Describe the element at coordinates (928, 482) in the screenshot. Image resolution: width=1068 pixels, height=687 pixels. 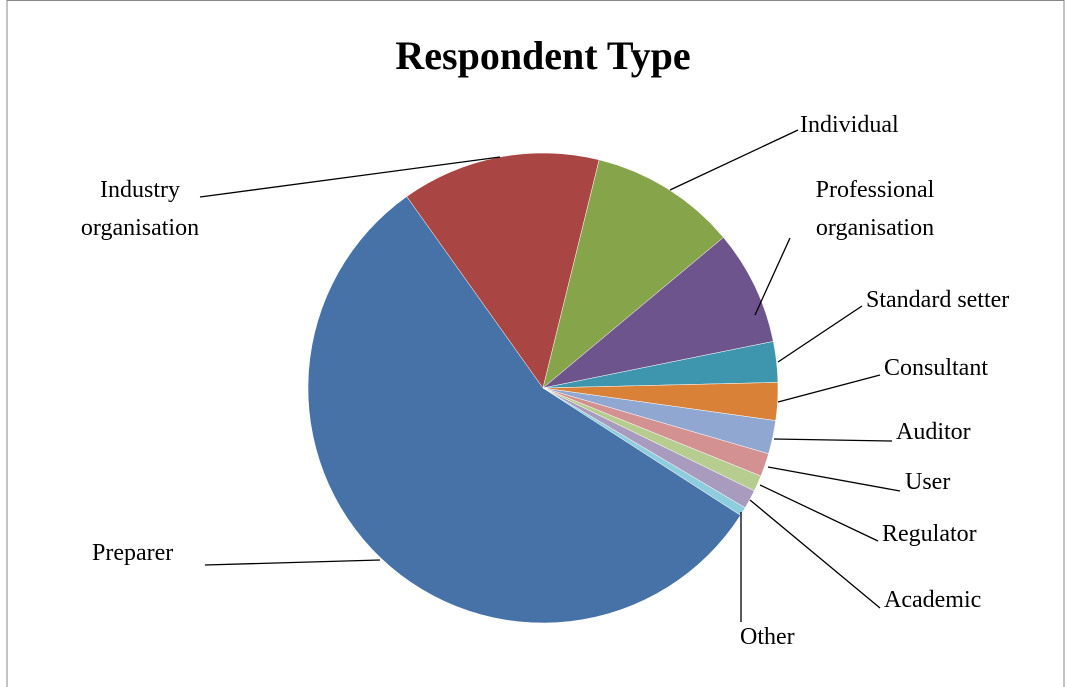
I see `slice-label: User` at that location.